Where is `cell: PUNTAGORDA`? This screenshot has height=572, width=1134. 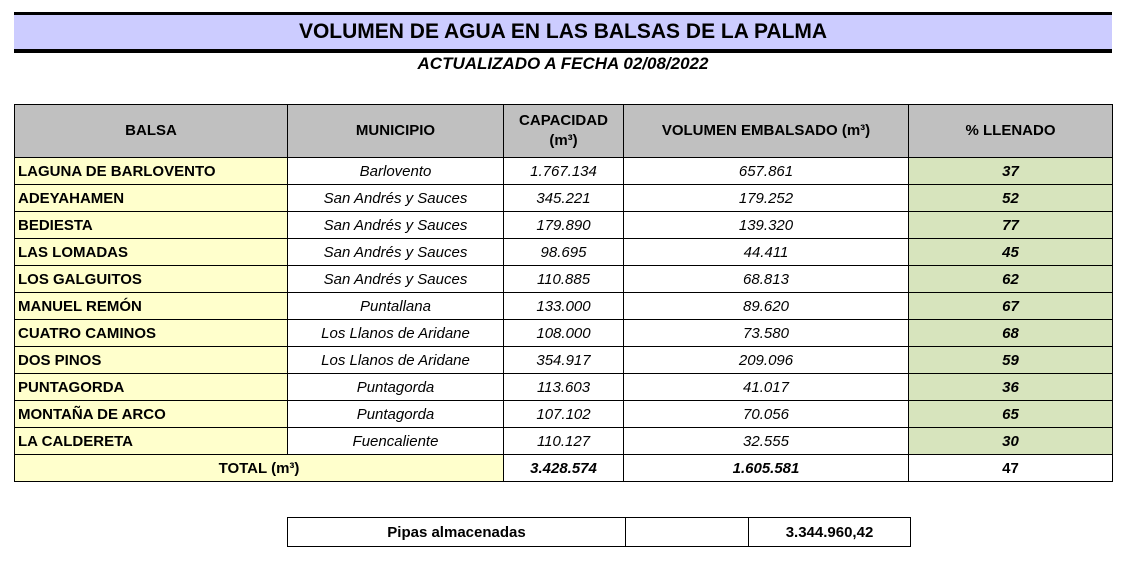
cell: PUNTAGORDA is located at coordinates (151, 387).